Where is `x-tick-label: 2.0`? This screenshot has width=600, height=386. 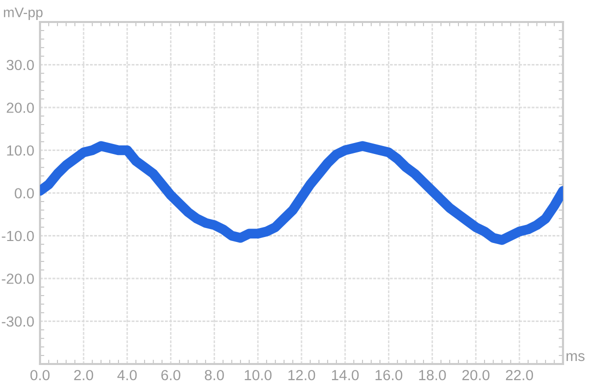 x-tick-label: 2.0 is located at coordinates (84, 375).